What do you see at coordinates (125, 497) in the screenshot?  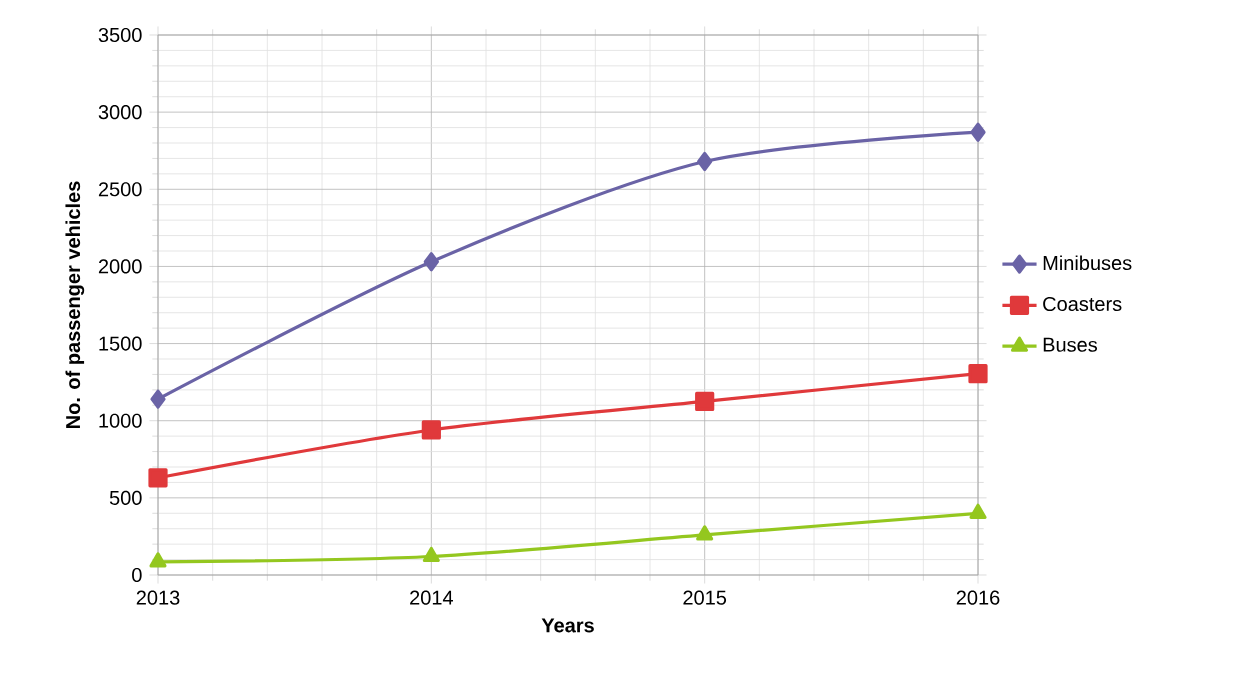 I see `y-tick-label: 500` at bounding box center [125, 497].